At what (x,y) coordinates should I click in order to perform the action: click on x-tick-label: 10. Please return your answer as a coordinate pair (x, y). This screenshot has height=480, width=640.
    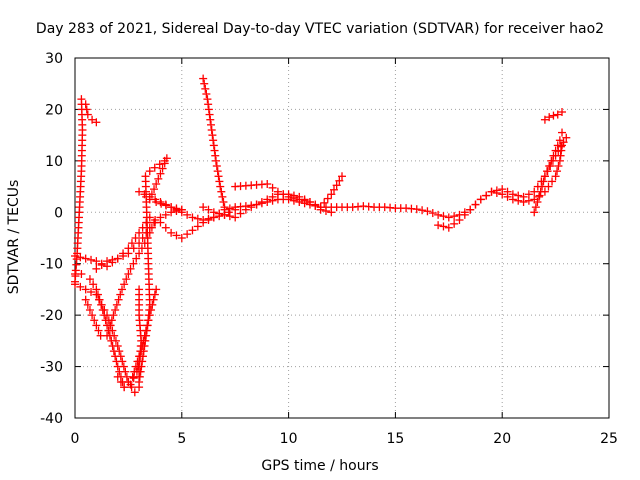
    Looking at the image, I should click on (289, 439).